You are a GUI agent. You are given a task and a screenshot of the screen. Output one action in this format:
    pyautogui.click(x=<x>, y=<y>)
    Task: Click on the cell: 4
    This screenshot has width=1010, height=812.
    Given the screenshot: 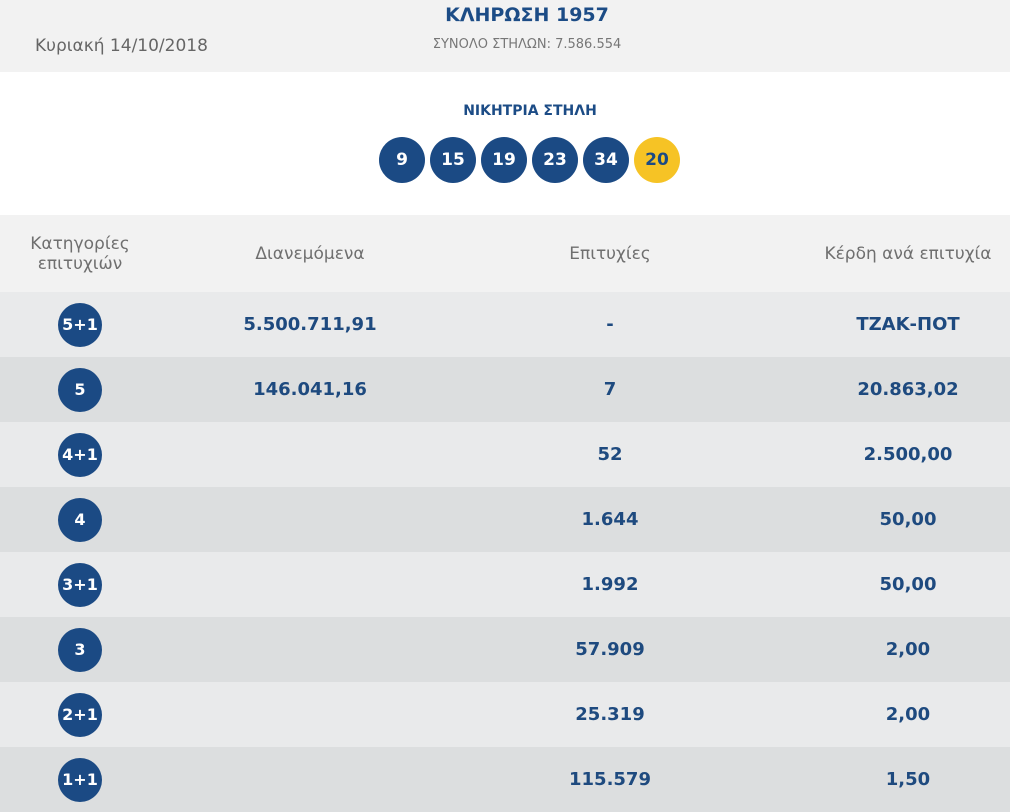 What is the action you would take?
    pyautogui.click(x=80, y=519)
    